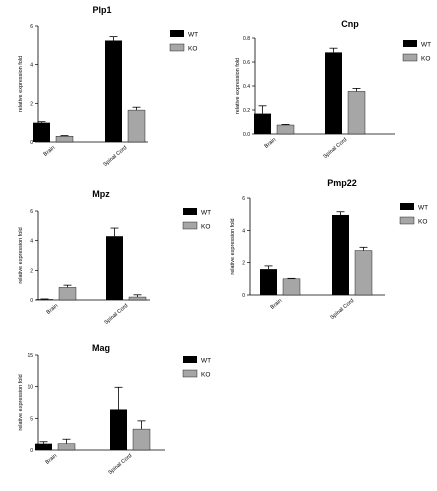 The image size is (437, 491). Describe the element at coordinates (246, 39) in the screenshot. I see `y-tick-label: 0.8` at that location.